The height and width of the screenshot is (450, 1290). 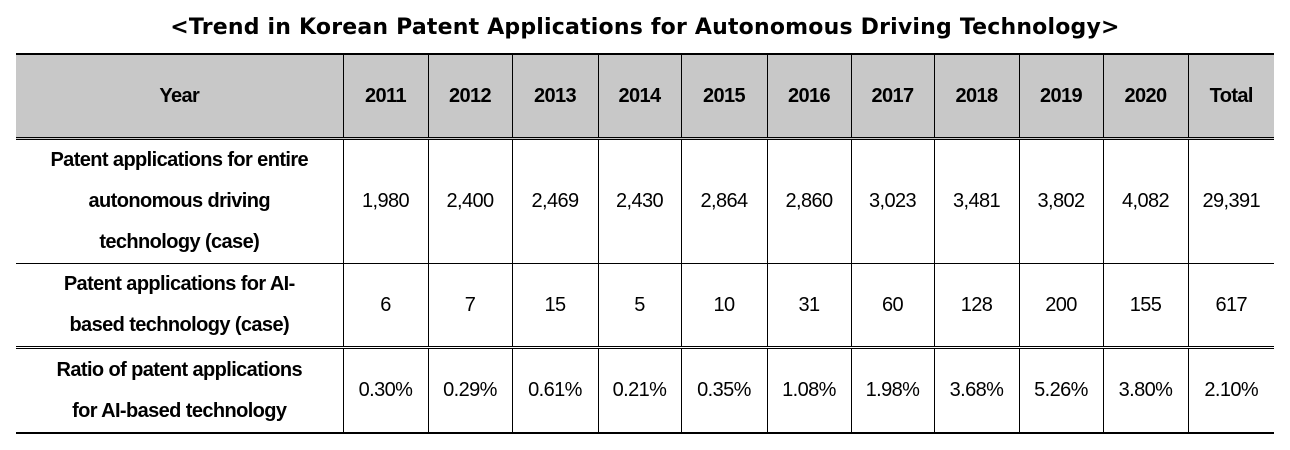 What do you see at coordinates (385, 201) in the screenshot?
I see `table-cell: 1,980` at bounding box center [385, 201].